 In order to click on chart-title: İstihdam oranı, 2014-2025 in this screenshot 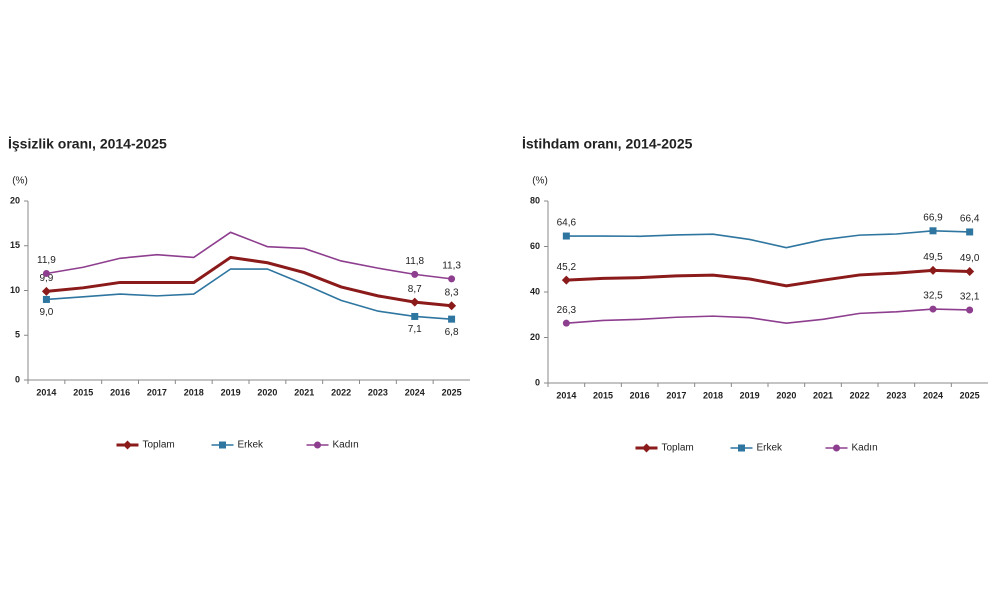, I will do `click(607, 144)`.